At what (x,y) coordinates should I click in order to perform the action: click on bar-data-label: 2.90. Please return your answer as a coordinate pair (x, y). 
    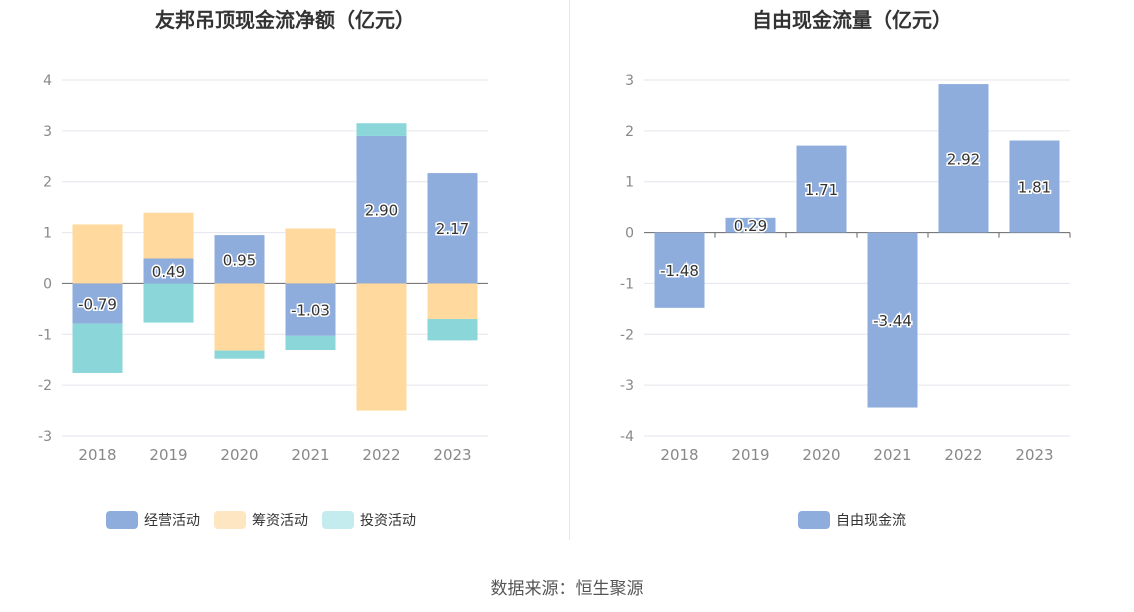
    Looking at the image, I should click on (381, 211).